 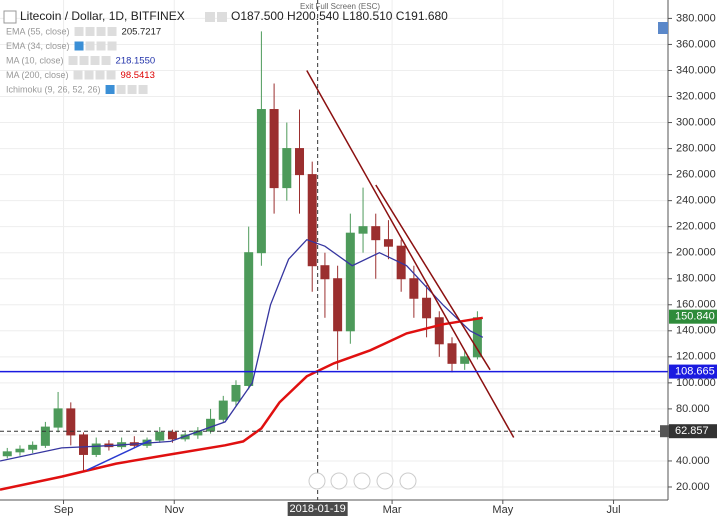 What do you see at coordinates (502, 510) in the screenshot?
I see `x-tick-label: May` at bounding box center [502, 510].